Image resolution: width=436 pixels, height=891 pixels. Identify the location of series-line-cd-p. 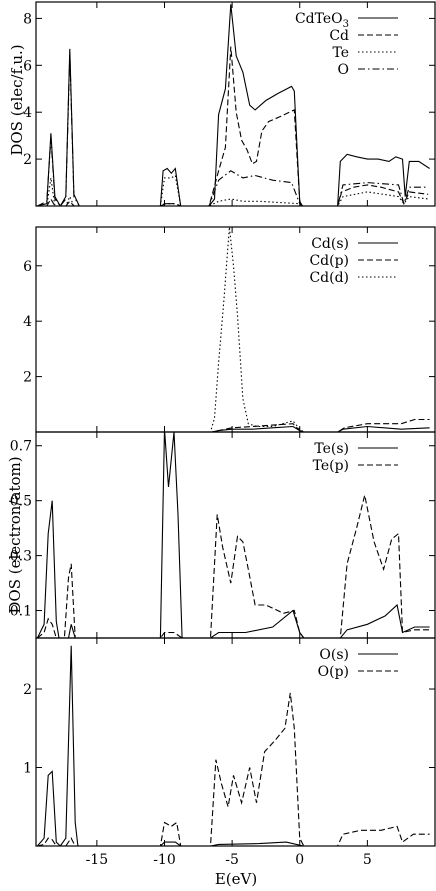
(233, 425).